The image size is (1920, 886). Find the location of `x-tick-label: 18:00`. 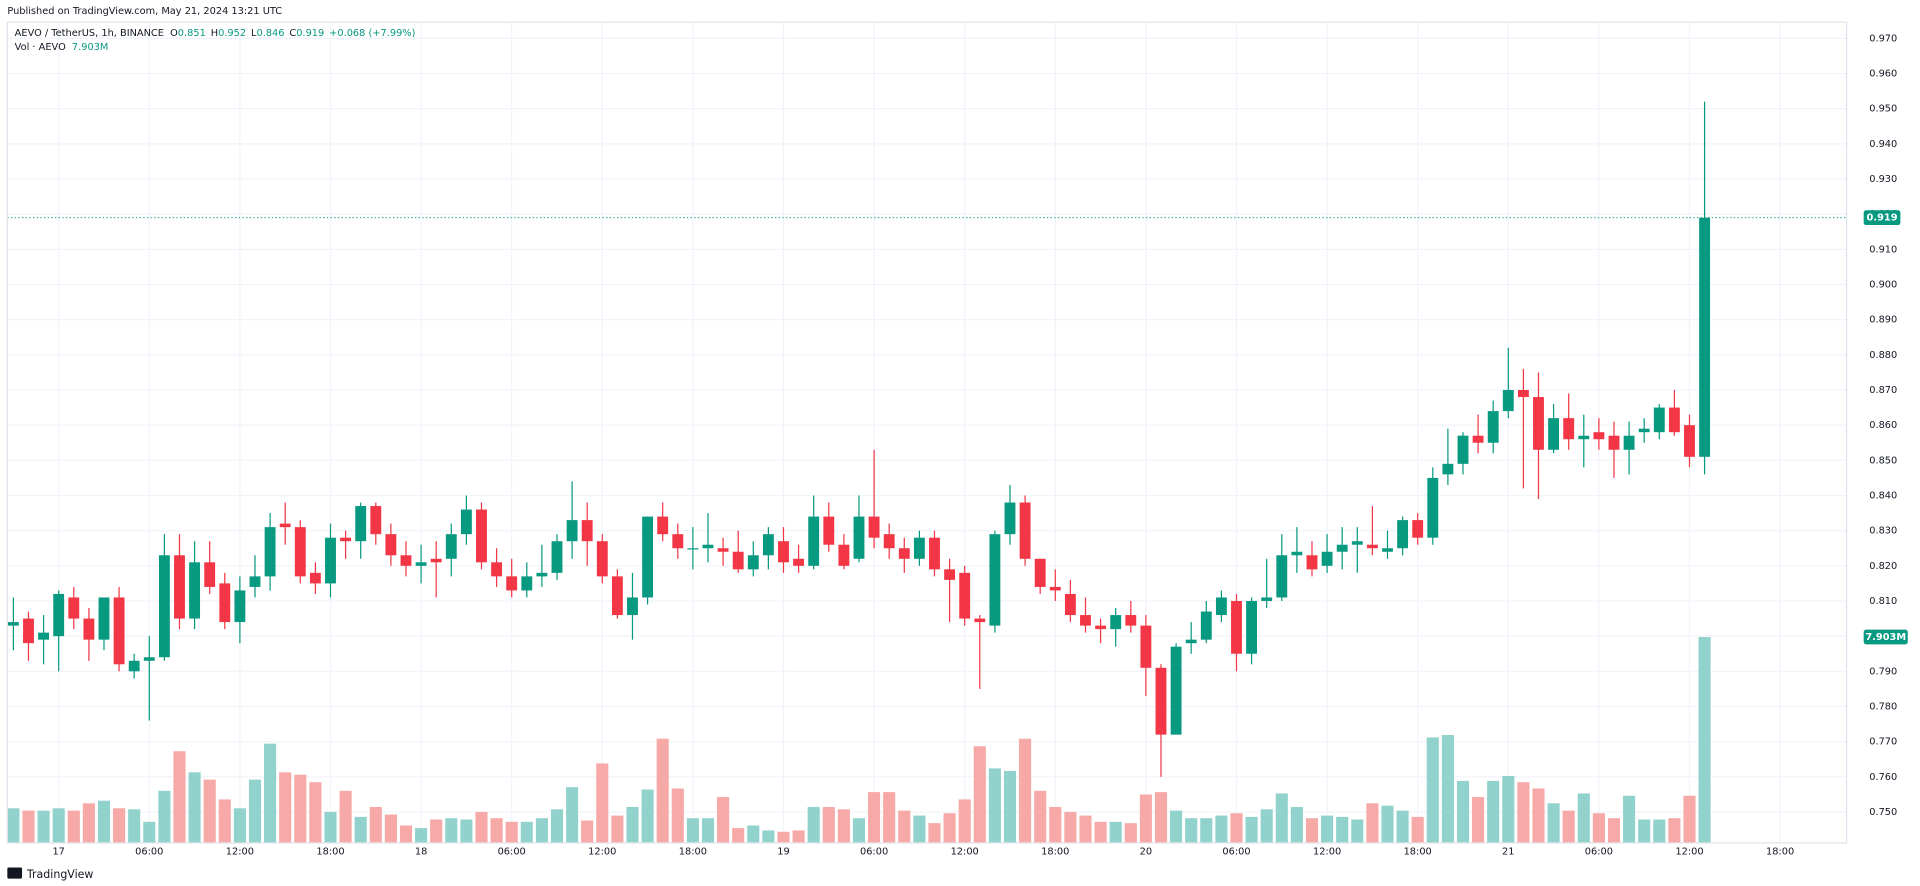

x-tick-label: 18:00 is located at coordinates (330, 852).